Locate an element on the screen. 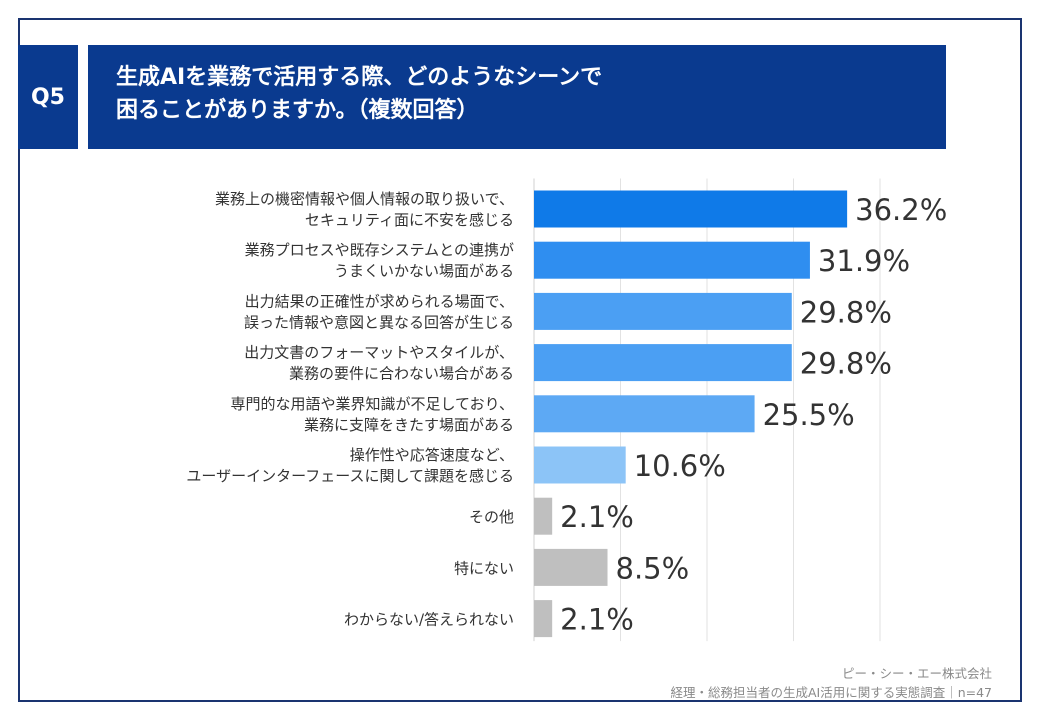  question-title-line-1: 生成AIを業務で活用する際、どのようなシーンで is located at coordinates (359, 77).